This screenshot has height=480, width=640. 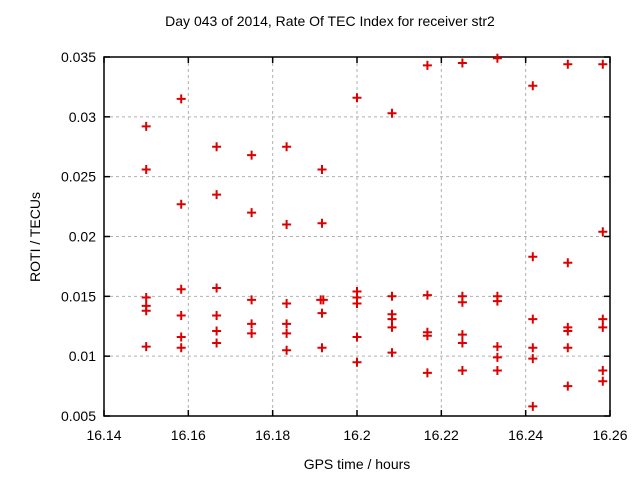 What do you see at coordinates (188, 435) in the screenshot?
I see `svg-text: 16.16` at bounding box center [188, 435].